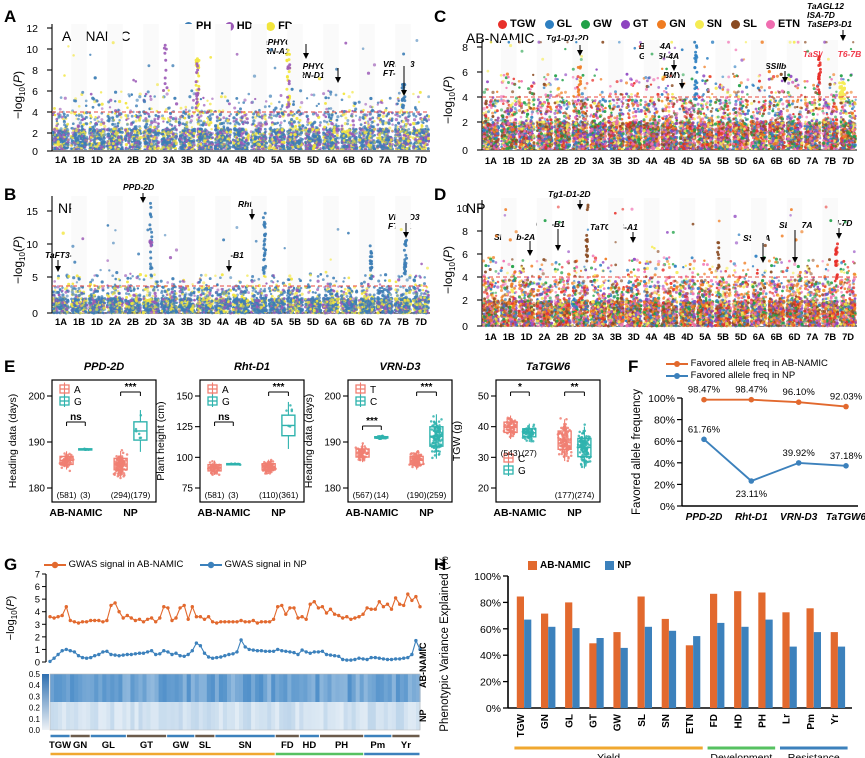  I want to click on svg-text: 2A, so click(115, 159).